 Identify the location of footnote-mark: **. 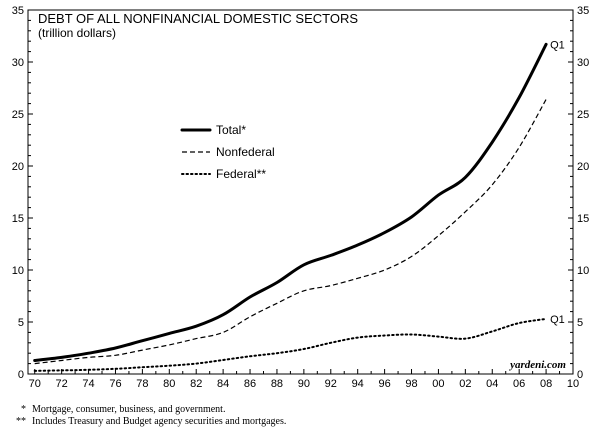
(21, 421).